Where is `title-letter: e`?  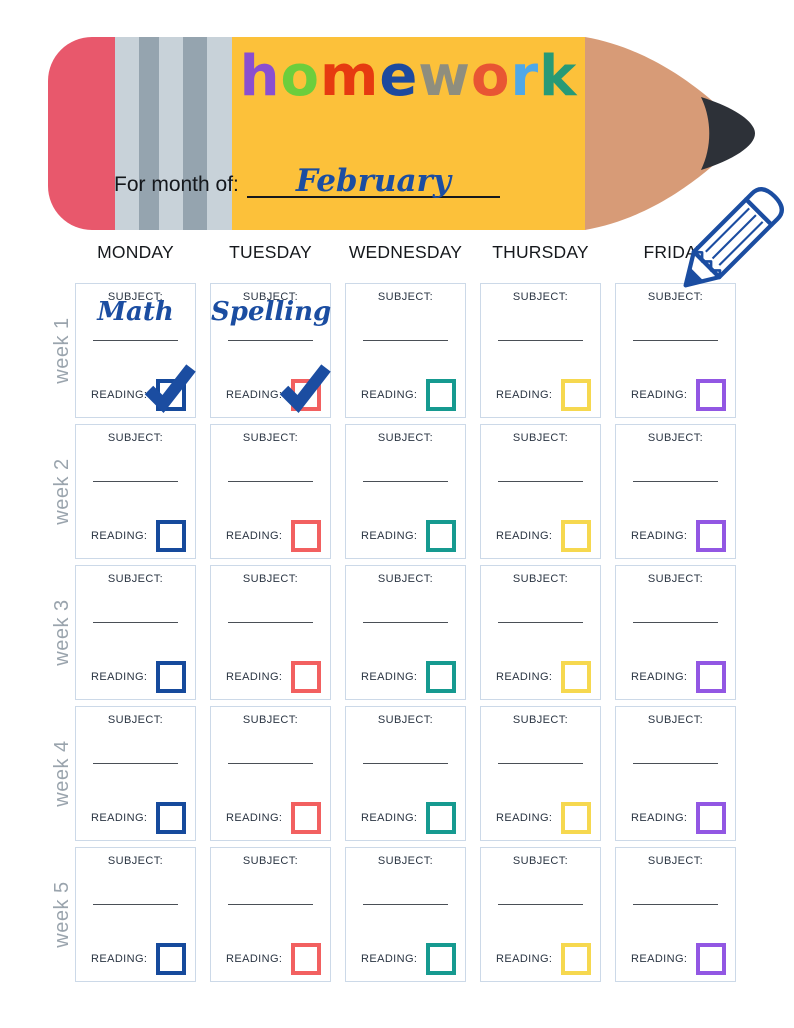 title-letter: e is located at coordinates (399, 76).